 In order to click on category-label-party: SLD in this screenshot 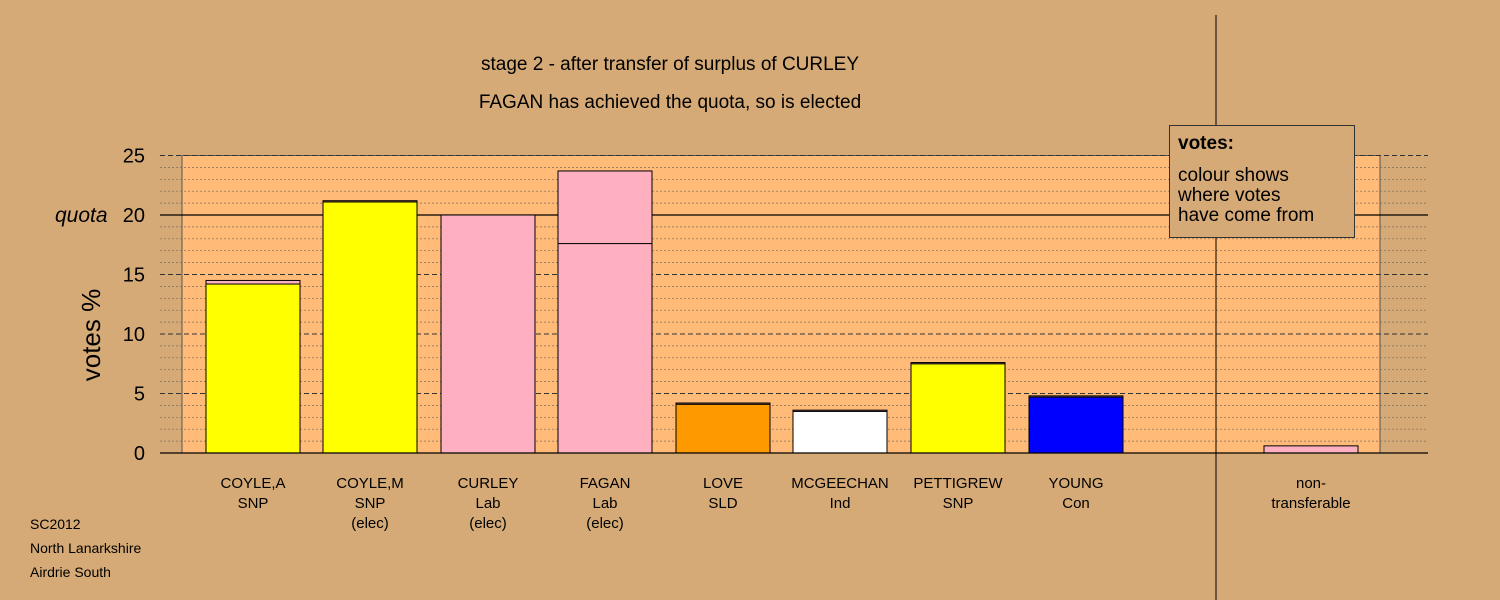, I will do `click(722, 503)`.